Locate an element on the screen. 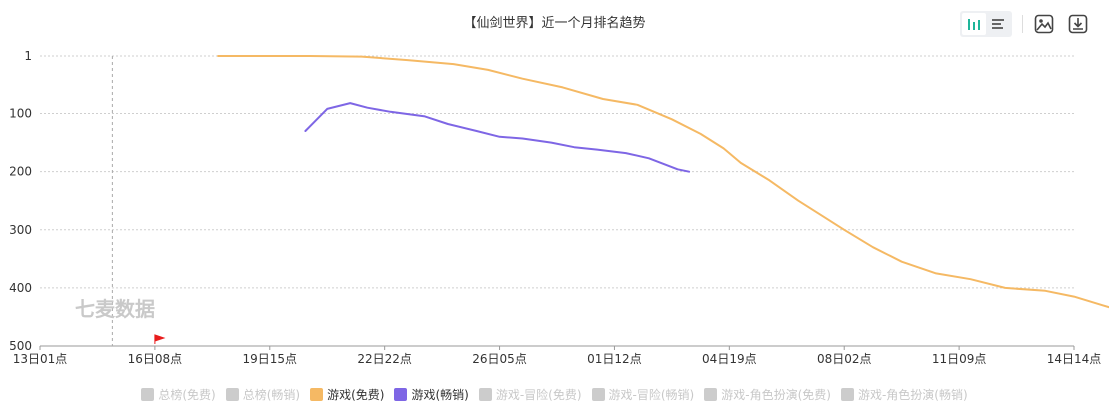 The height and width of the screenshot is (419, 1109). legend-label: 游戏-角色扮演(免费) is located at coordinates (776, 395).